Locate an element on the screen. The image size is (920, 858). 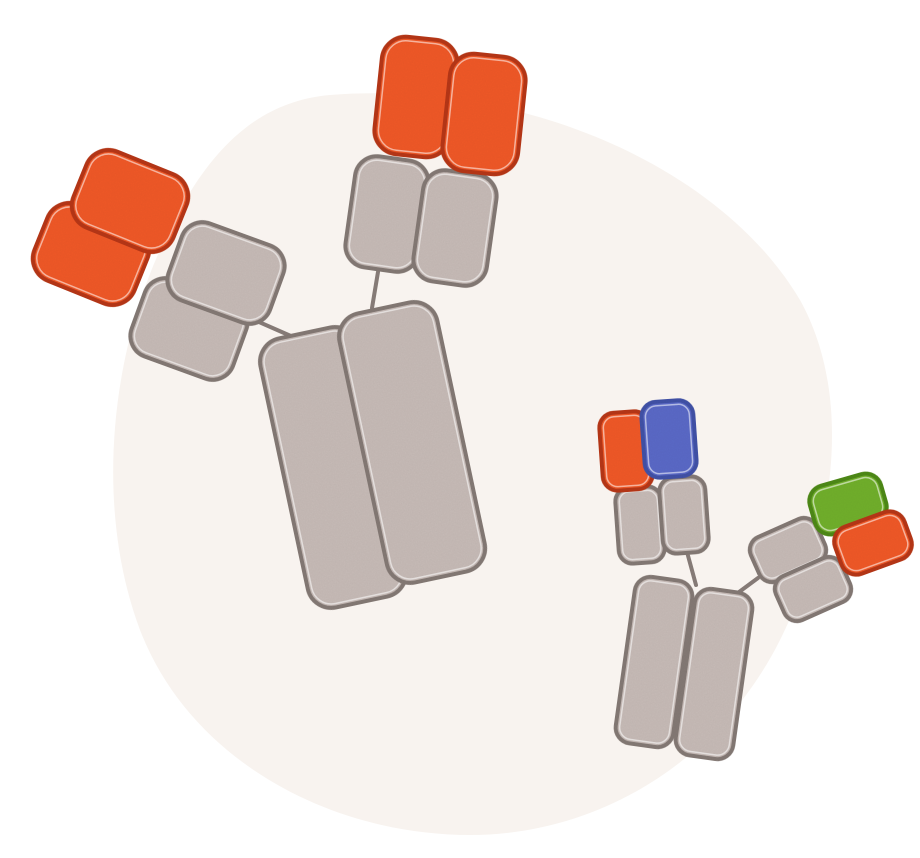
bispecific-antibody is located at coordinates (755, 580).